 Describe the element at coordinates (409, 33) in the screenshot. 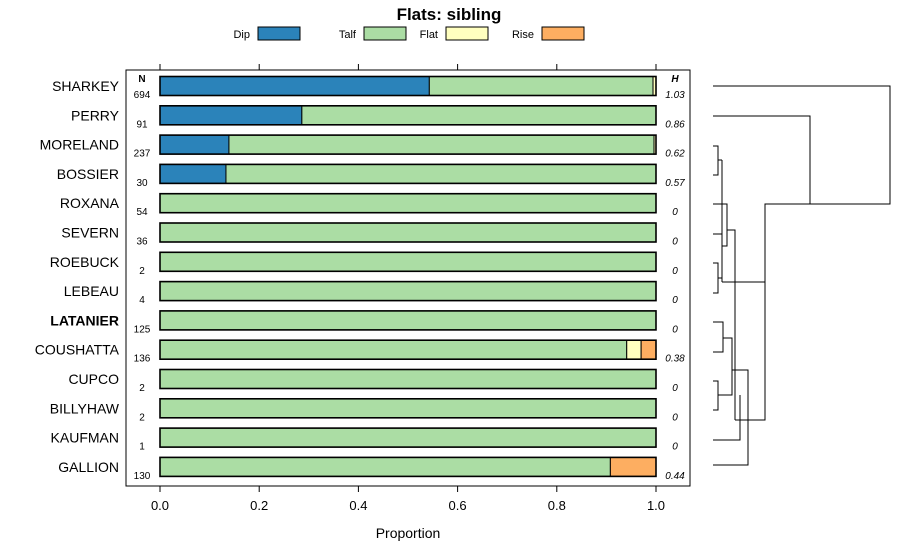

I see `legend: Dip Talf Flat Rise` at that location.